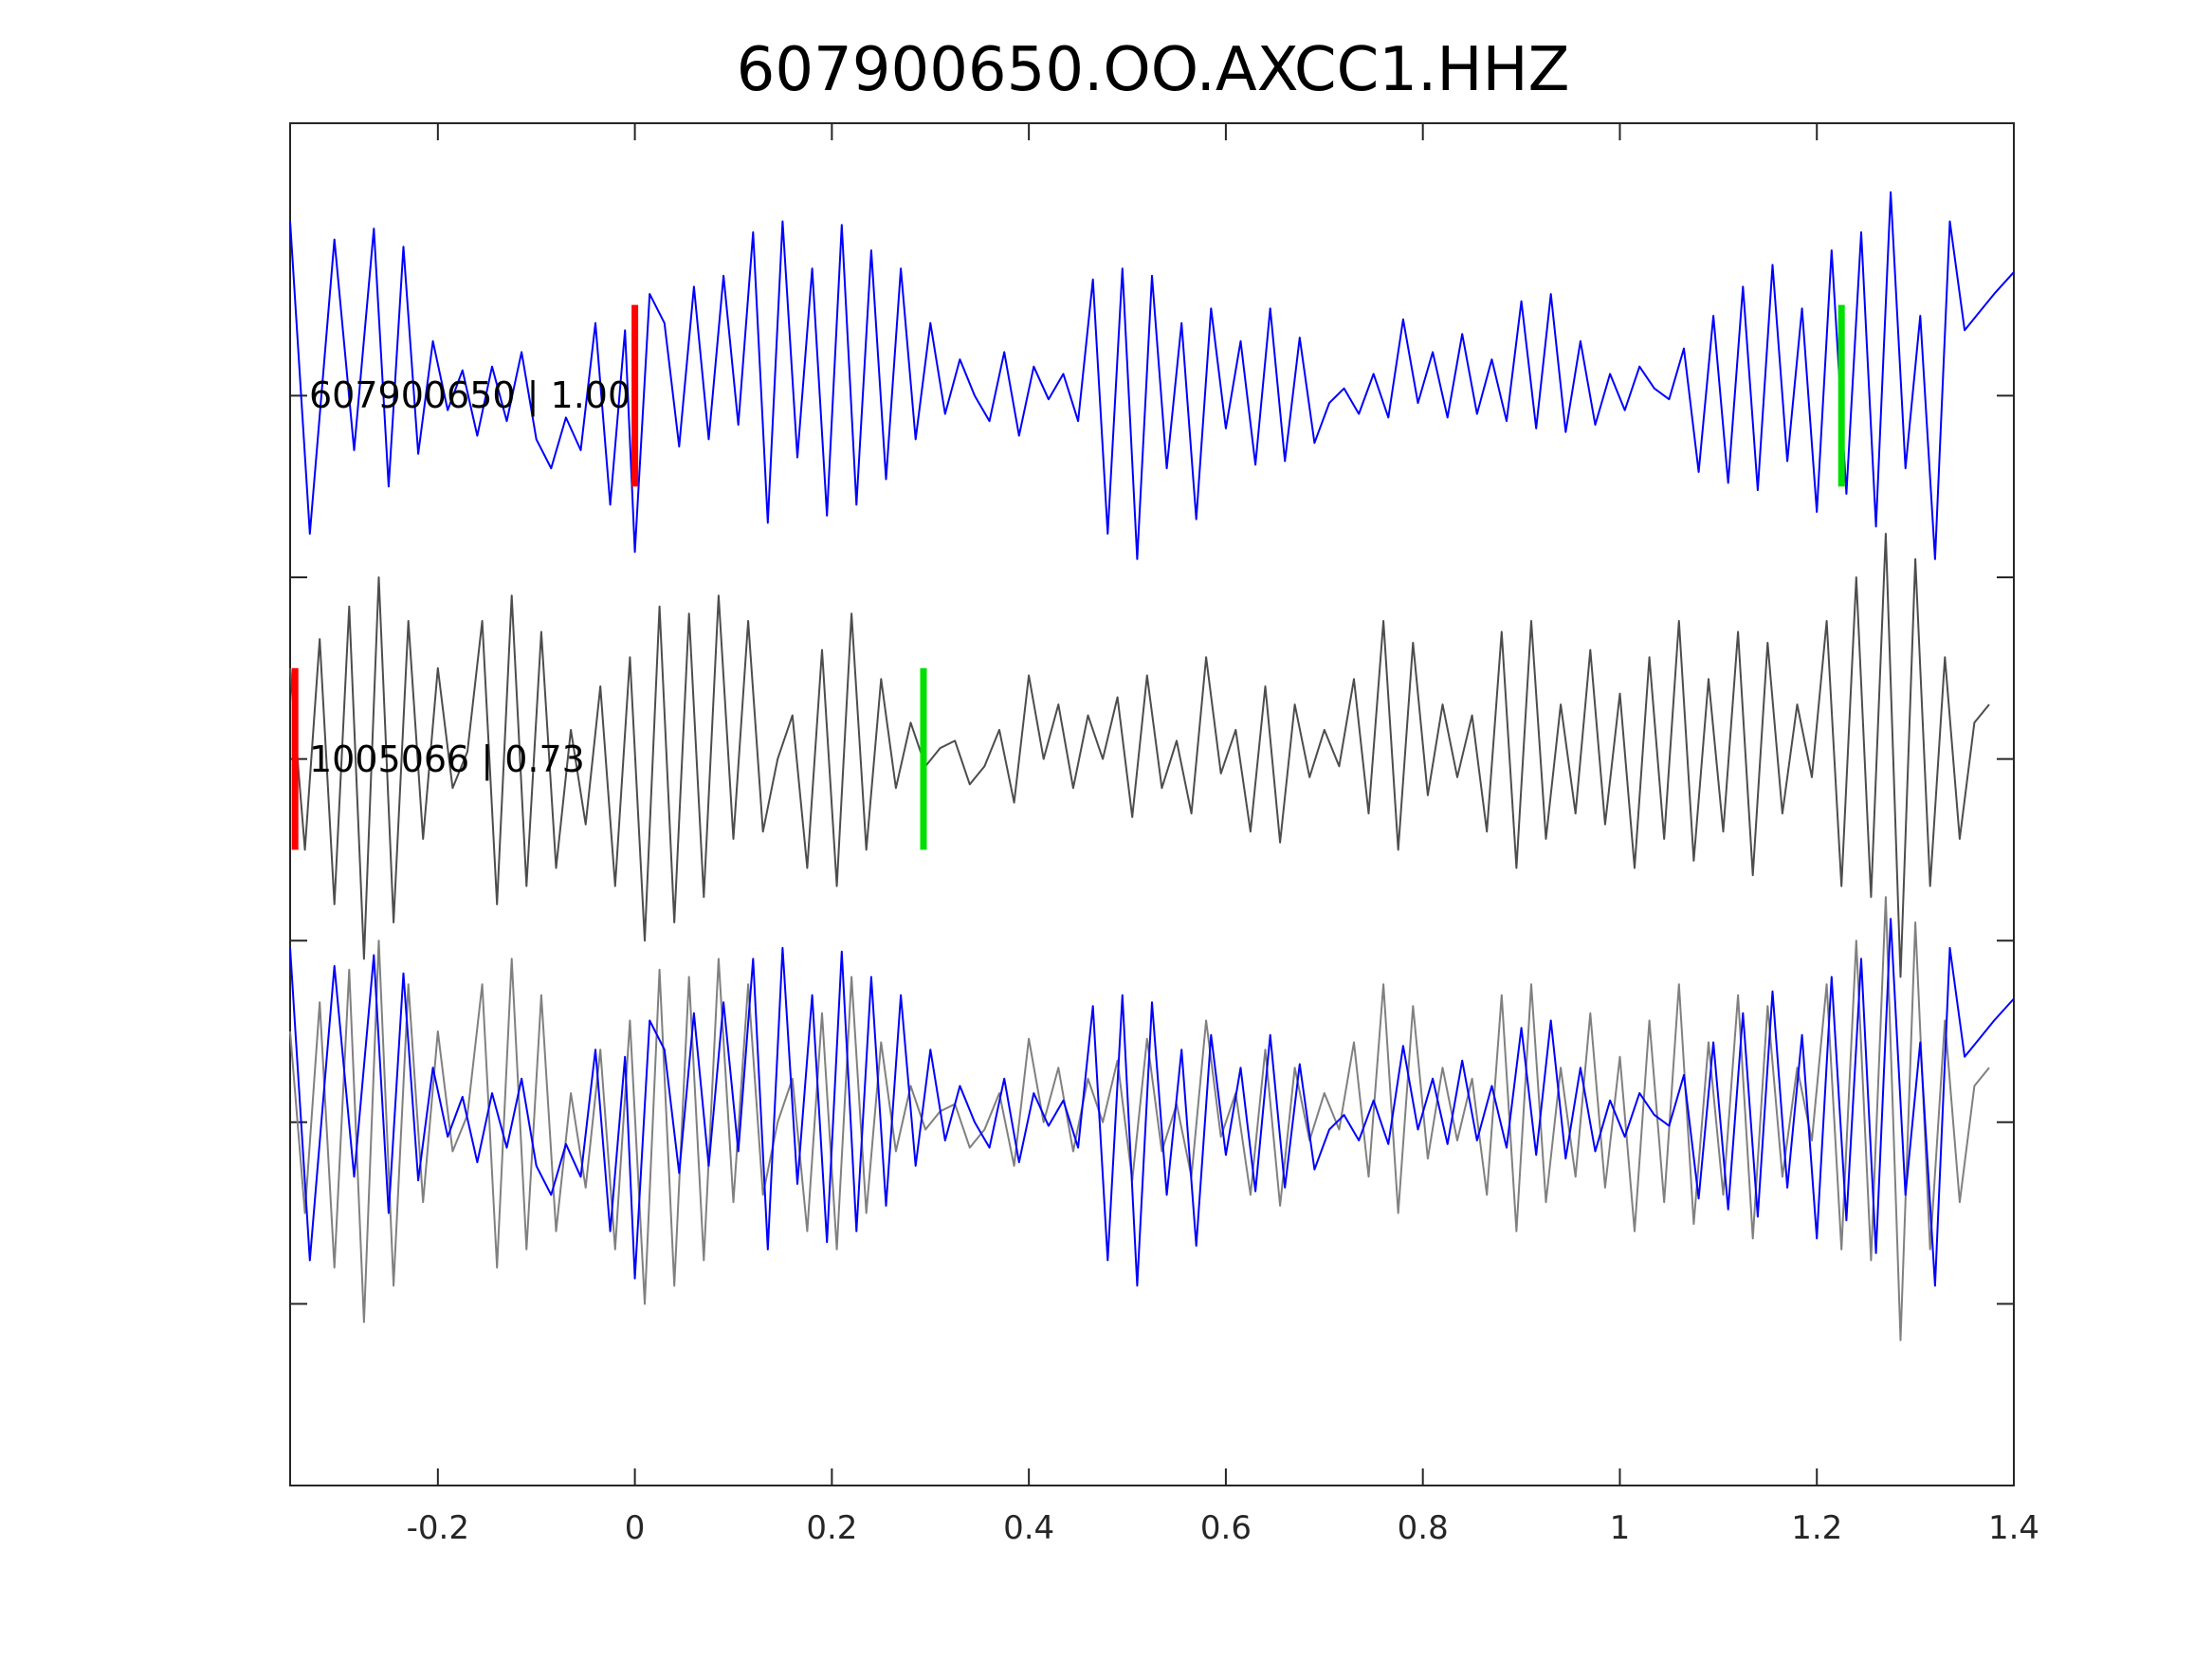 This screenshot has width=2212, height=1659. I want to click on x-tick-label: -0.2, so click(438, 1528).